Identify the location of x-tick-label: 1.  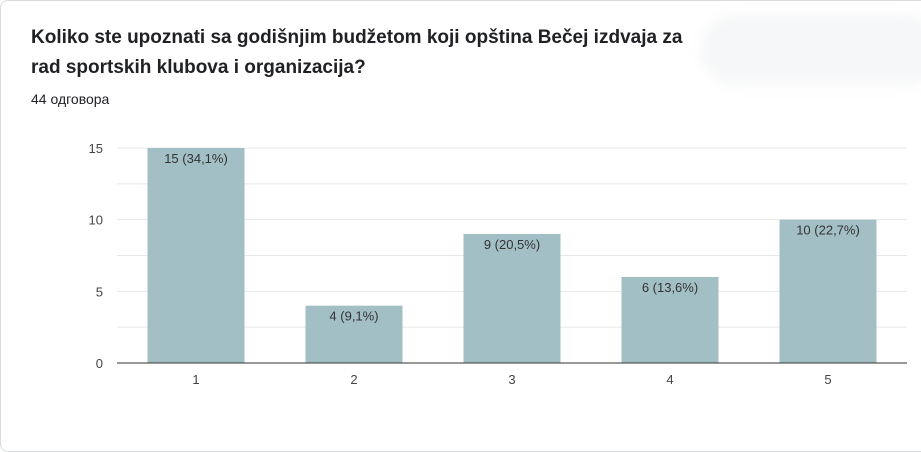
(195, 379).